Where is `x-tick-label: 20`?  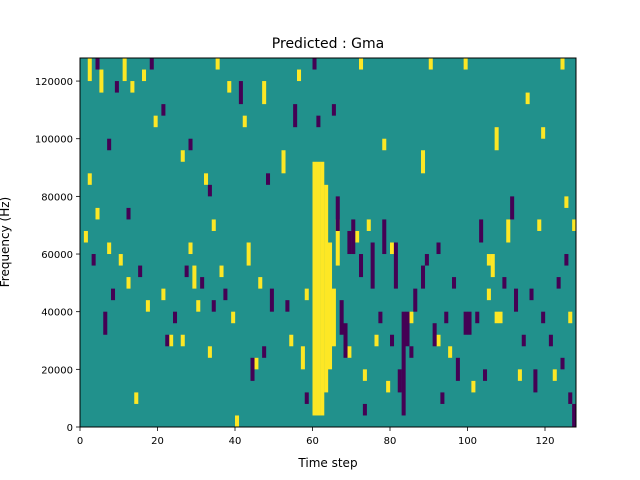 x-tick-label: 20 is located at coordinates (157, 441).